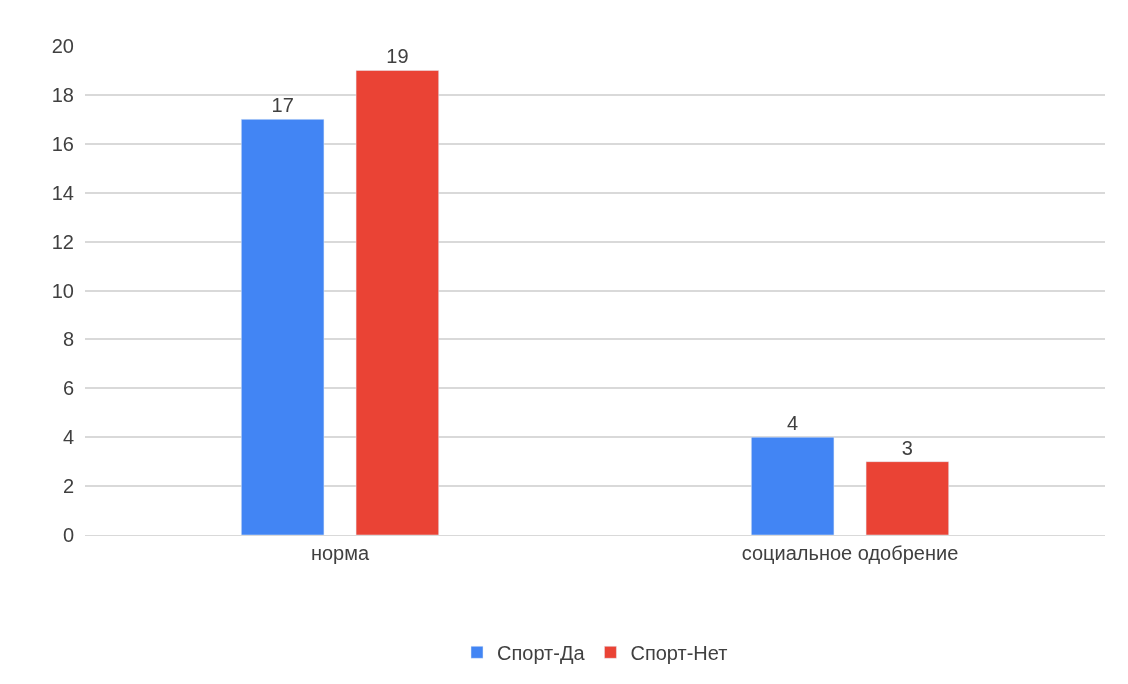 Image resolution: width=1128 pixels, height=684 pixels. What do you see at coordinates (340, 553) in the screenshot?
I see `x-tick-label: норма` at bounding box center [340, 553].